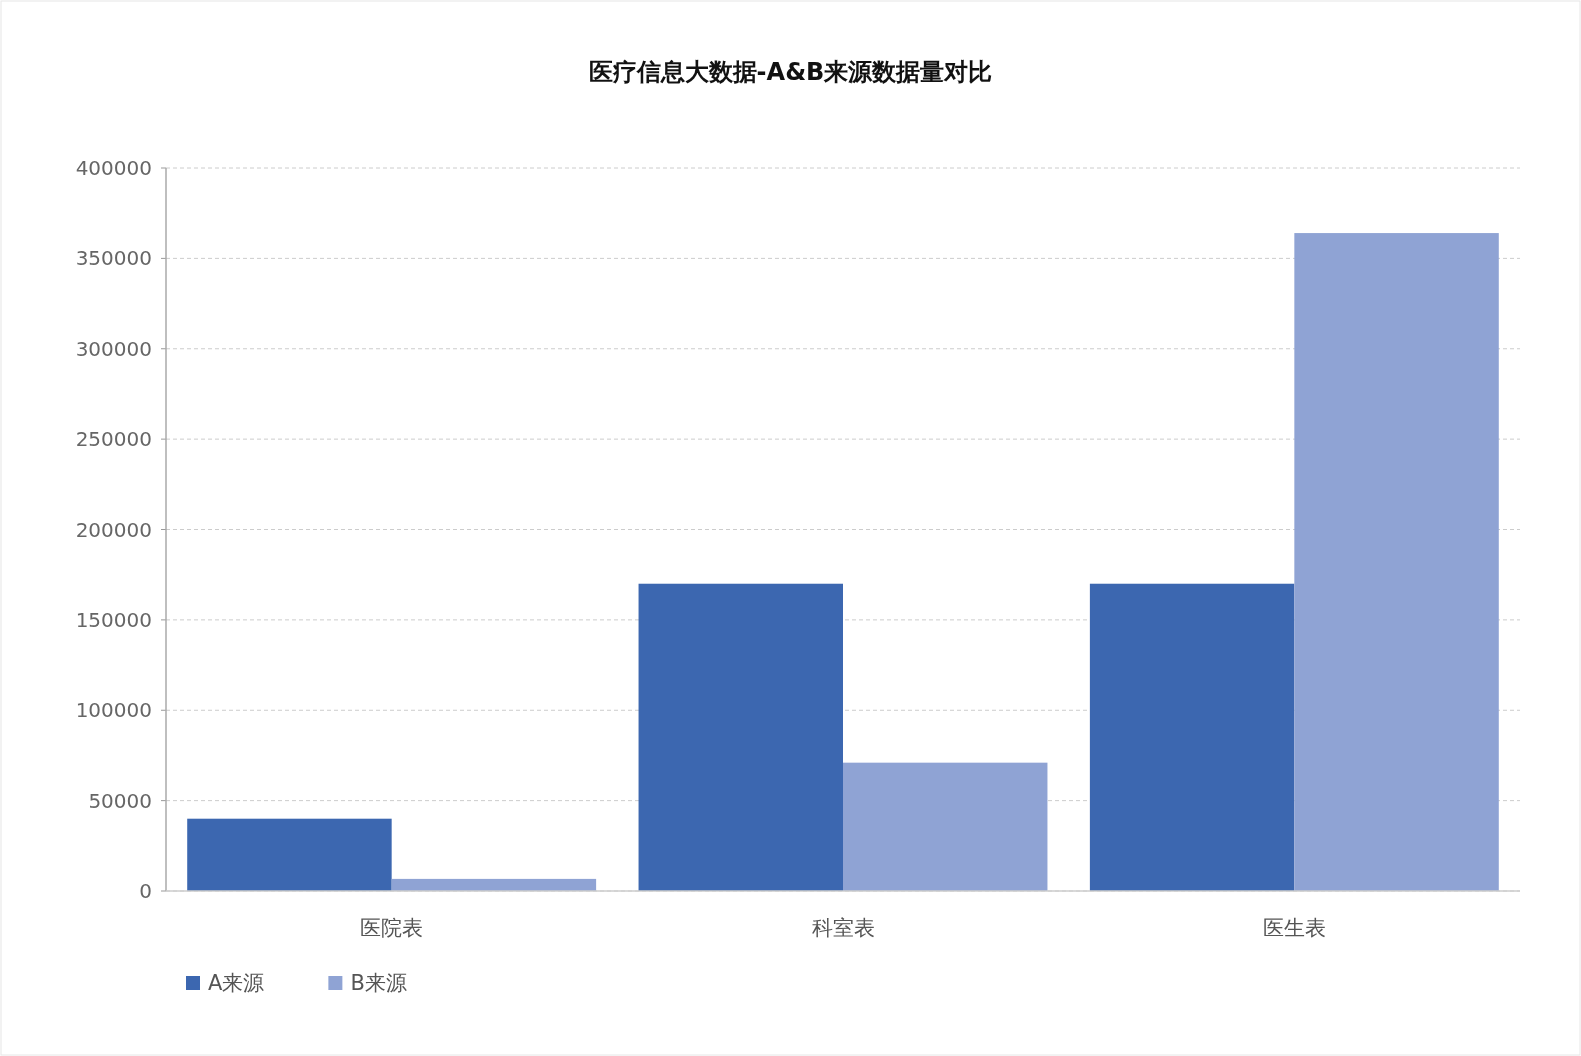 The height and width of the screenshot is (1056, 1581). What do you see at coordinates (145, 891) in the screenshot?
I see `y-tick-label: 0` at bounding box center [145, 891].